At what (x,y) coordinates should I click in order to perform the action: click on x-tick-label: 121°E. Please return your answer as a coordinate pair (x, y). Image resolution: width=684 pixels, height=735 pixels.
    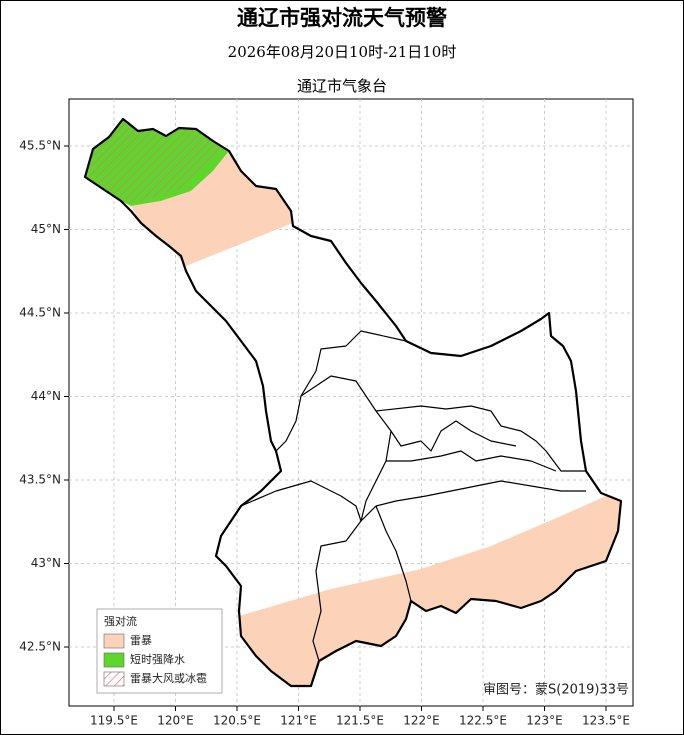
    Looking at the image, I should click on (298, 721).